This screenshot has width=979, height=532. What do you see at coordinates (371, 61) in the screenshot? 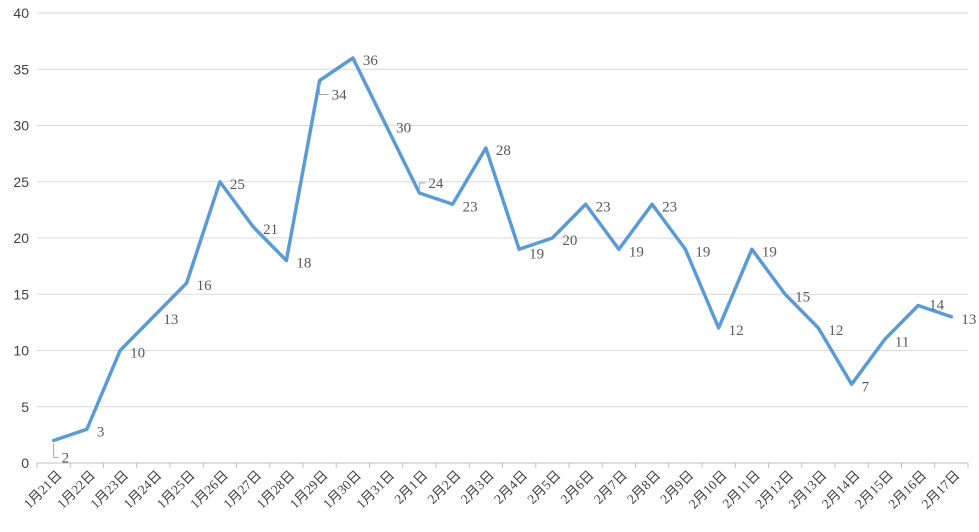
I see `data-point-label: 36` at bounding box center [371, 61].